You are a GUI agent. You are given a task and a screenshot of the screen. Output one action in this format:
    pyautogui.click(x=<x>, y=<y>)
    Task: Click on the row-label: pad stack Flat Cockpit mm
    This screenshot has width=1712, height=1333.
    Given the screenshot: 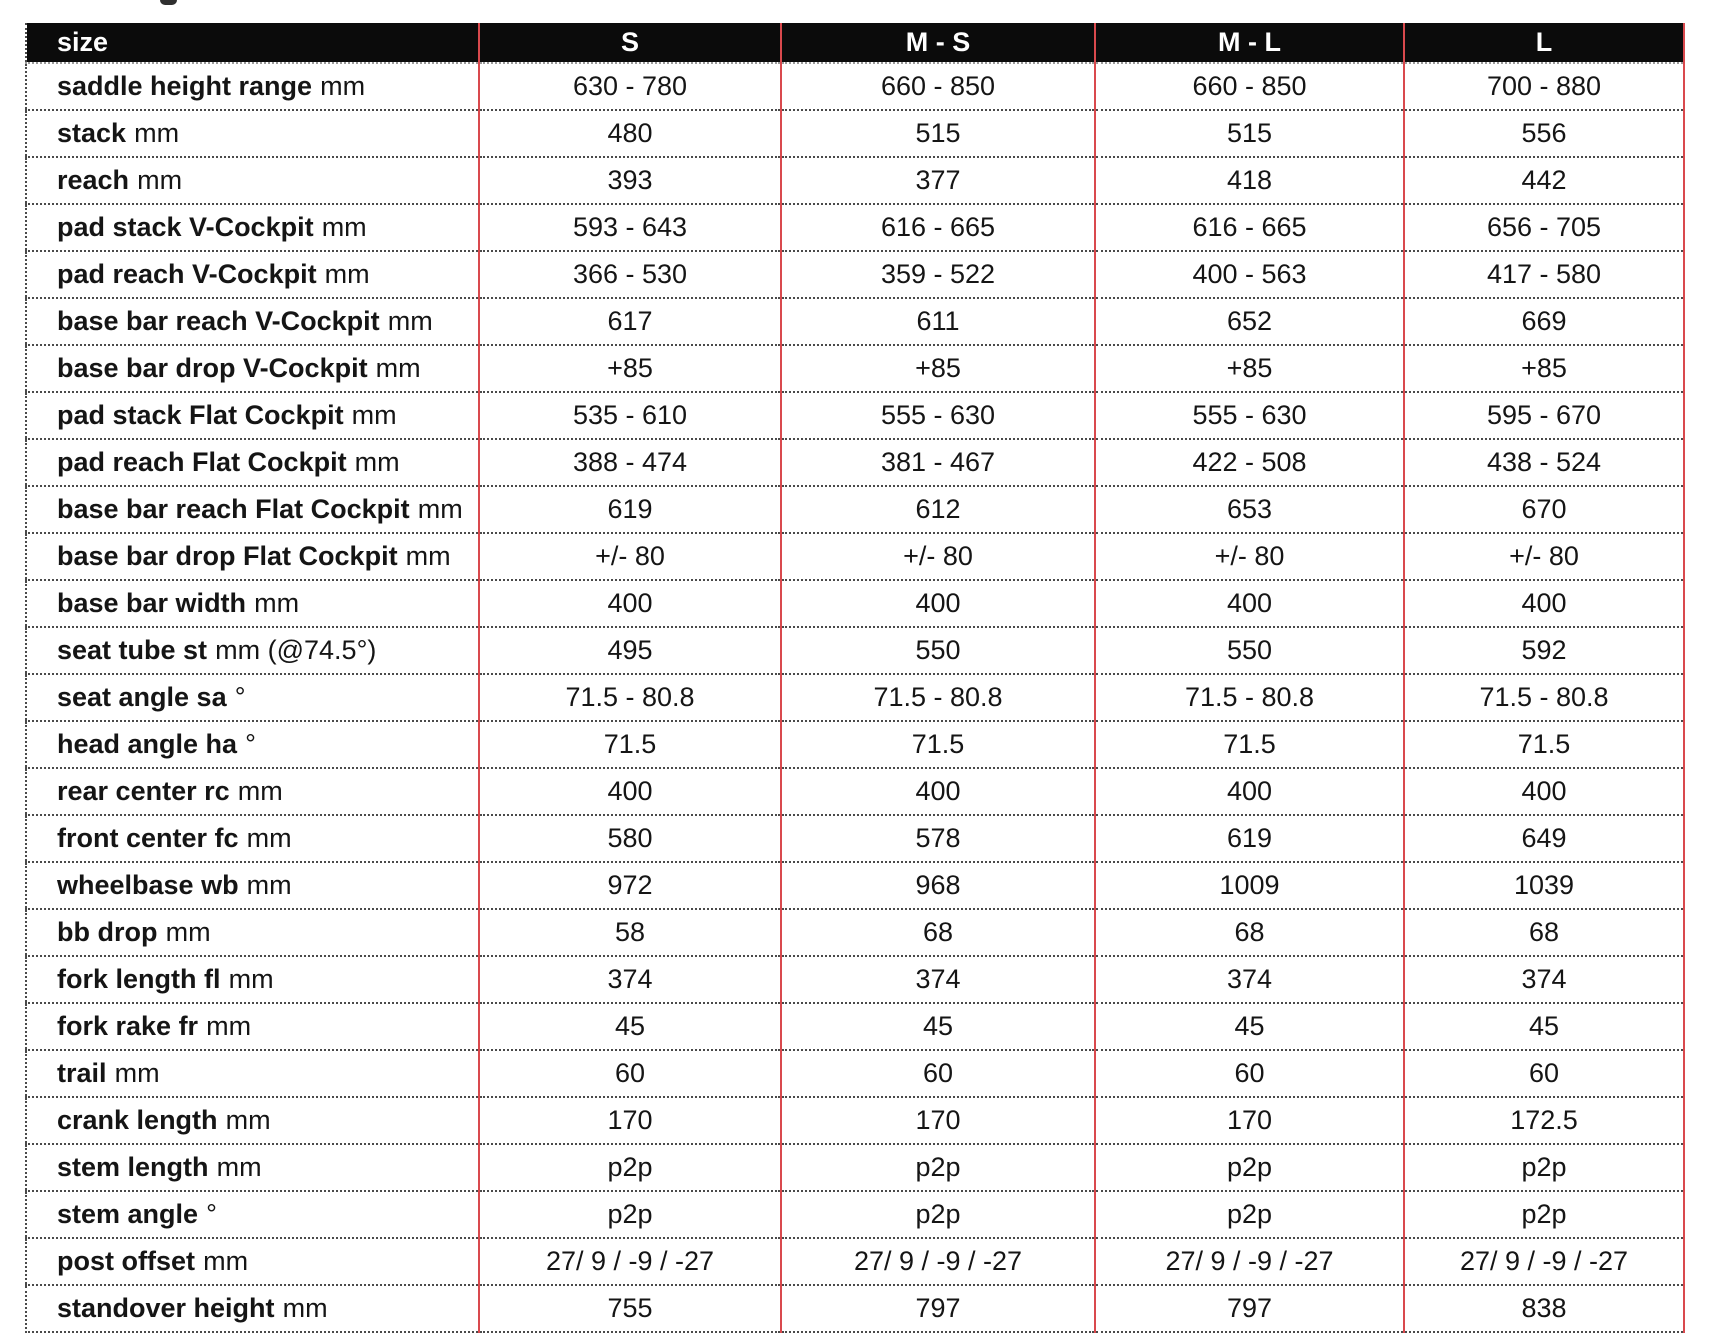 What is the action you would take?
    pyautogui.click(x=253, y=415)
    